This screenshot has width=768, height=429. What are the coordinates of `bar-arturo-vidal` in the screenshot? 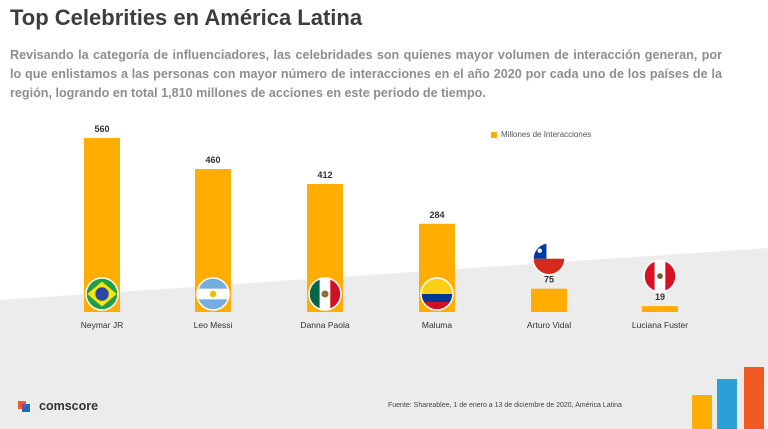 It's located at (549, 300).